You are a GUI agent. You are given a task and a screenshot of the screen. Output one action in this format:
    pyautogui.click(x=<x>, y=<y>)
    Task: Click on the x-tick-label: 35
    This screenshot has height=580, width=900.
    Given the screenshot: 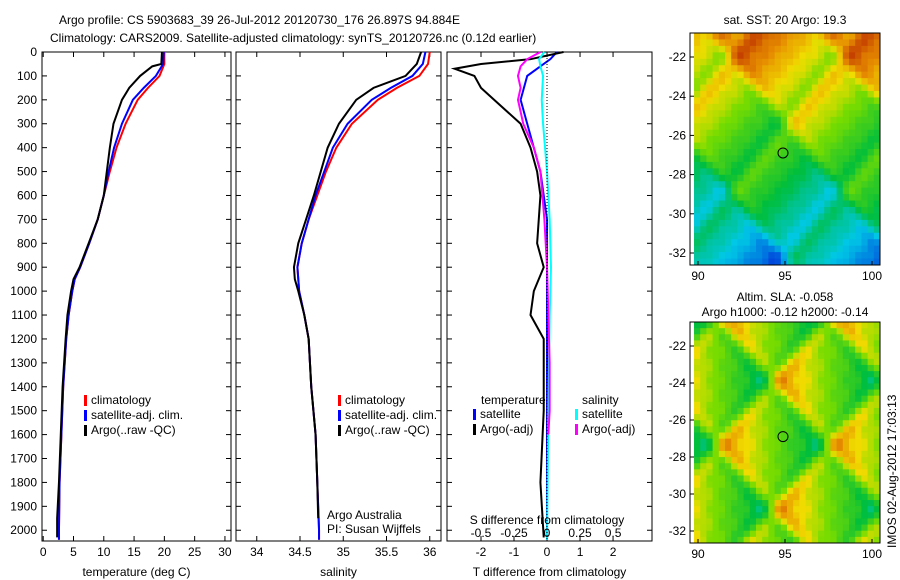 What is the action you would take?
    pyautogui.click(x=344, y=552)
    